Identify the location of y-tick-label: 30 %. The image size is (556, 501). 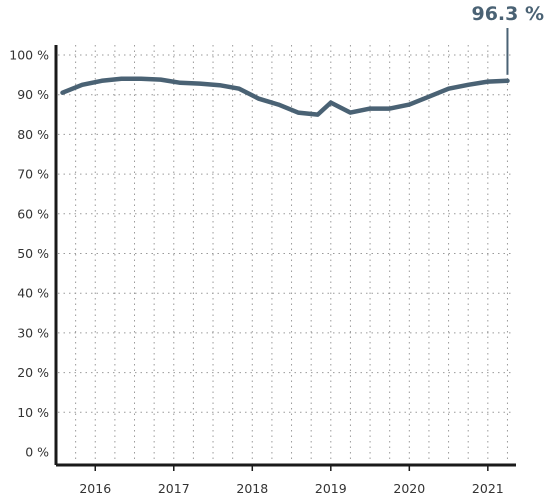
(33, 332).